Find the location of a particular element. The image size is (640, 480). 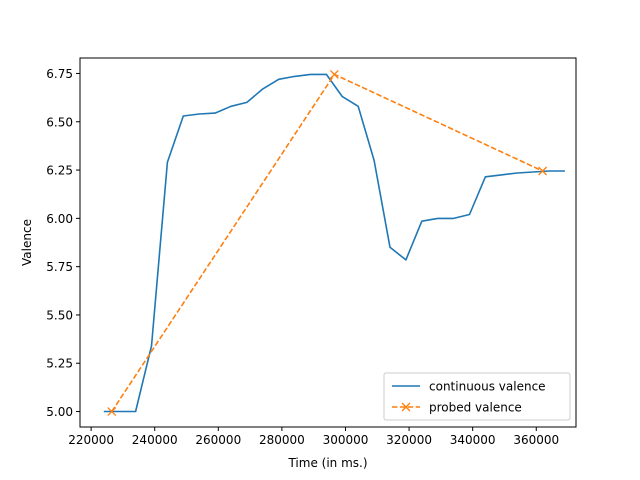

x-tick-label: 260000 is located at coordinates (218, 440).